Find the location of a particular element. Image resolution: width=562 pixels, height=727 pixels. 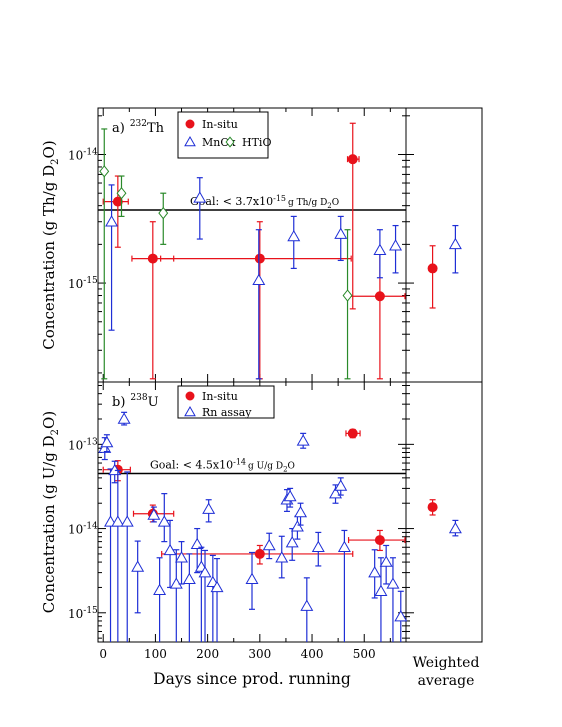

panel-b-legend-label: Rn assay is located at coordinates (227, 412).